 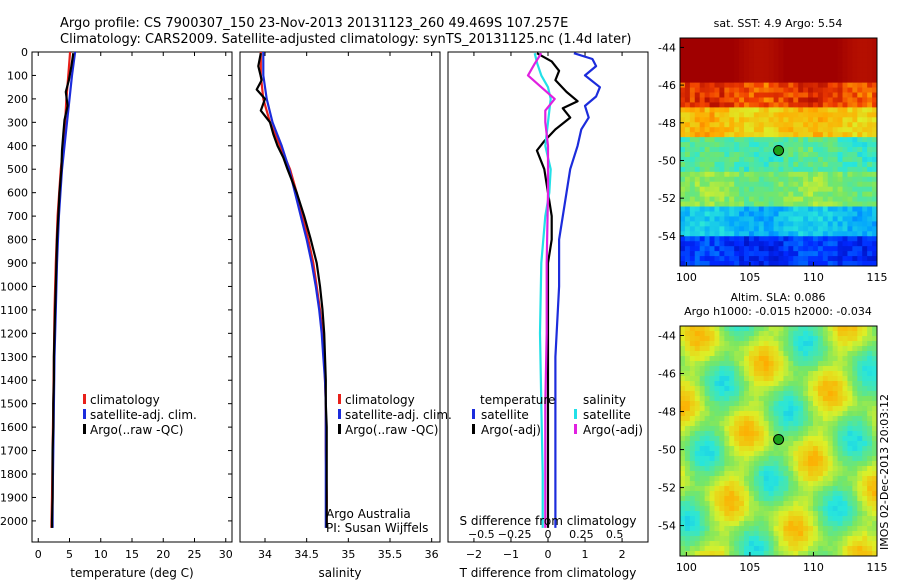 I want to click on legend-swatch-satellite, so click(x=339, y=414).